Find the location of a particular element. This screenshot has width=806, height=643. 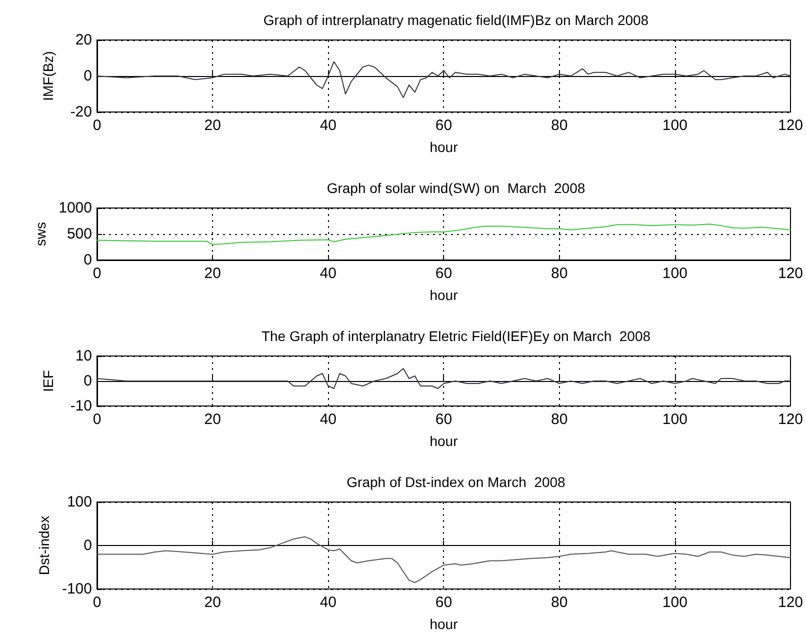

y-axis-title: Dst-index is located at coordinates (44, 546).